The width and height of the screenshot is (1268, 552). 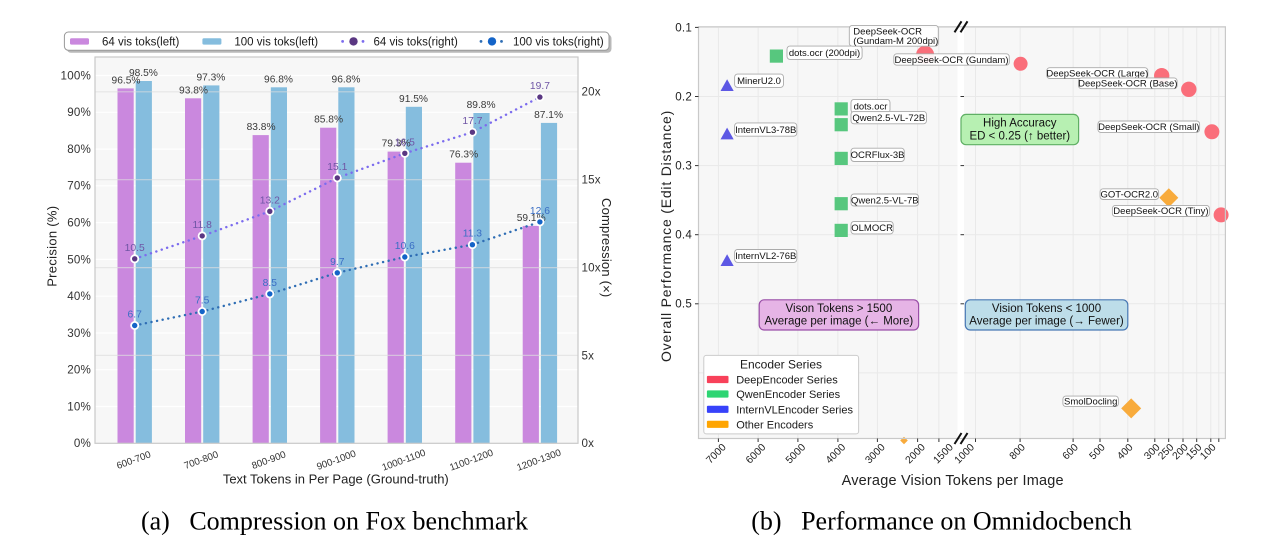 I want to click on svg-text: 93.8%, so click(x=193, y=90).